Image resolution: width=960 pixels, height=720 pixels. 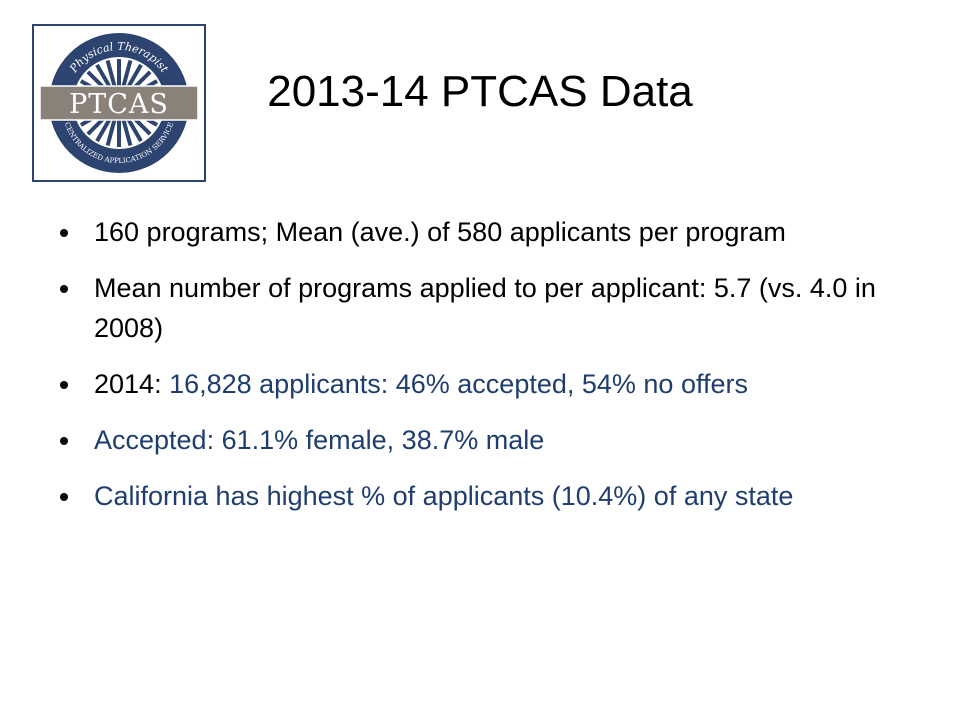 I want to click on bullet-item: Accepted: 61.1% female, 38.7% male, so click(x=483, y=440).